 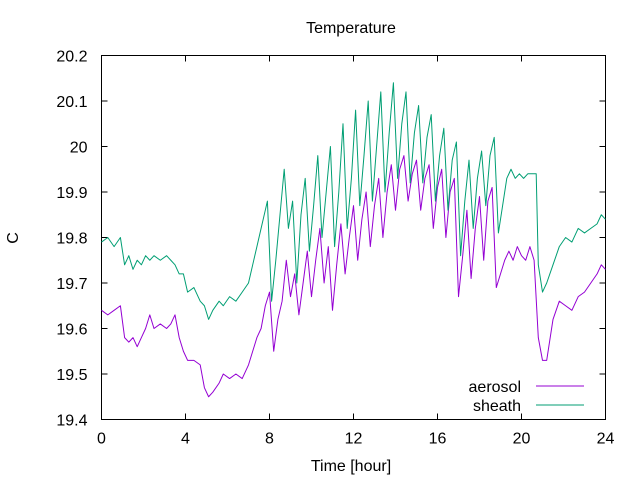 What do you see at coordinates (71, 375) in the screenshot?
I see `y-tick-label: 19.5` at bounding box center [71, 375].